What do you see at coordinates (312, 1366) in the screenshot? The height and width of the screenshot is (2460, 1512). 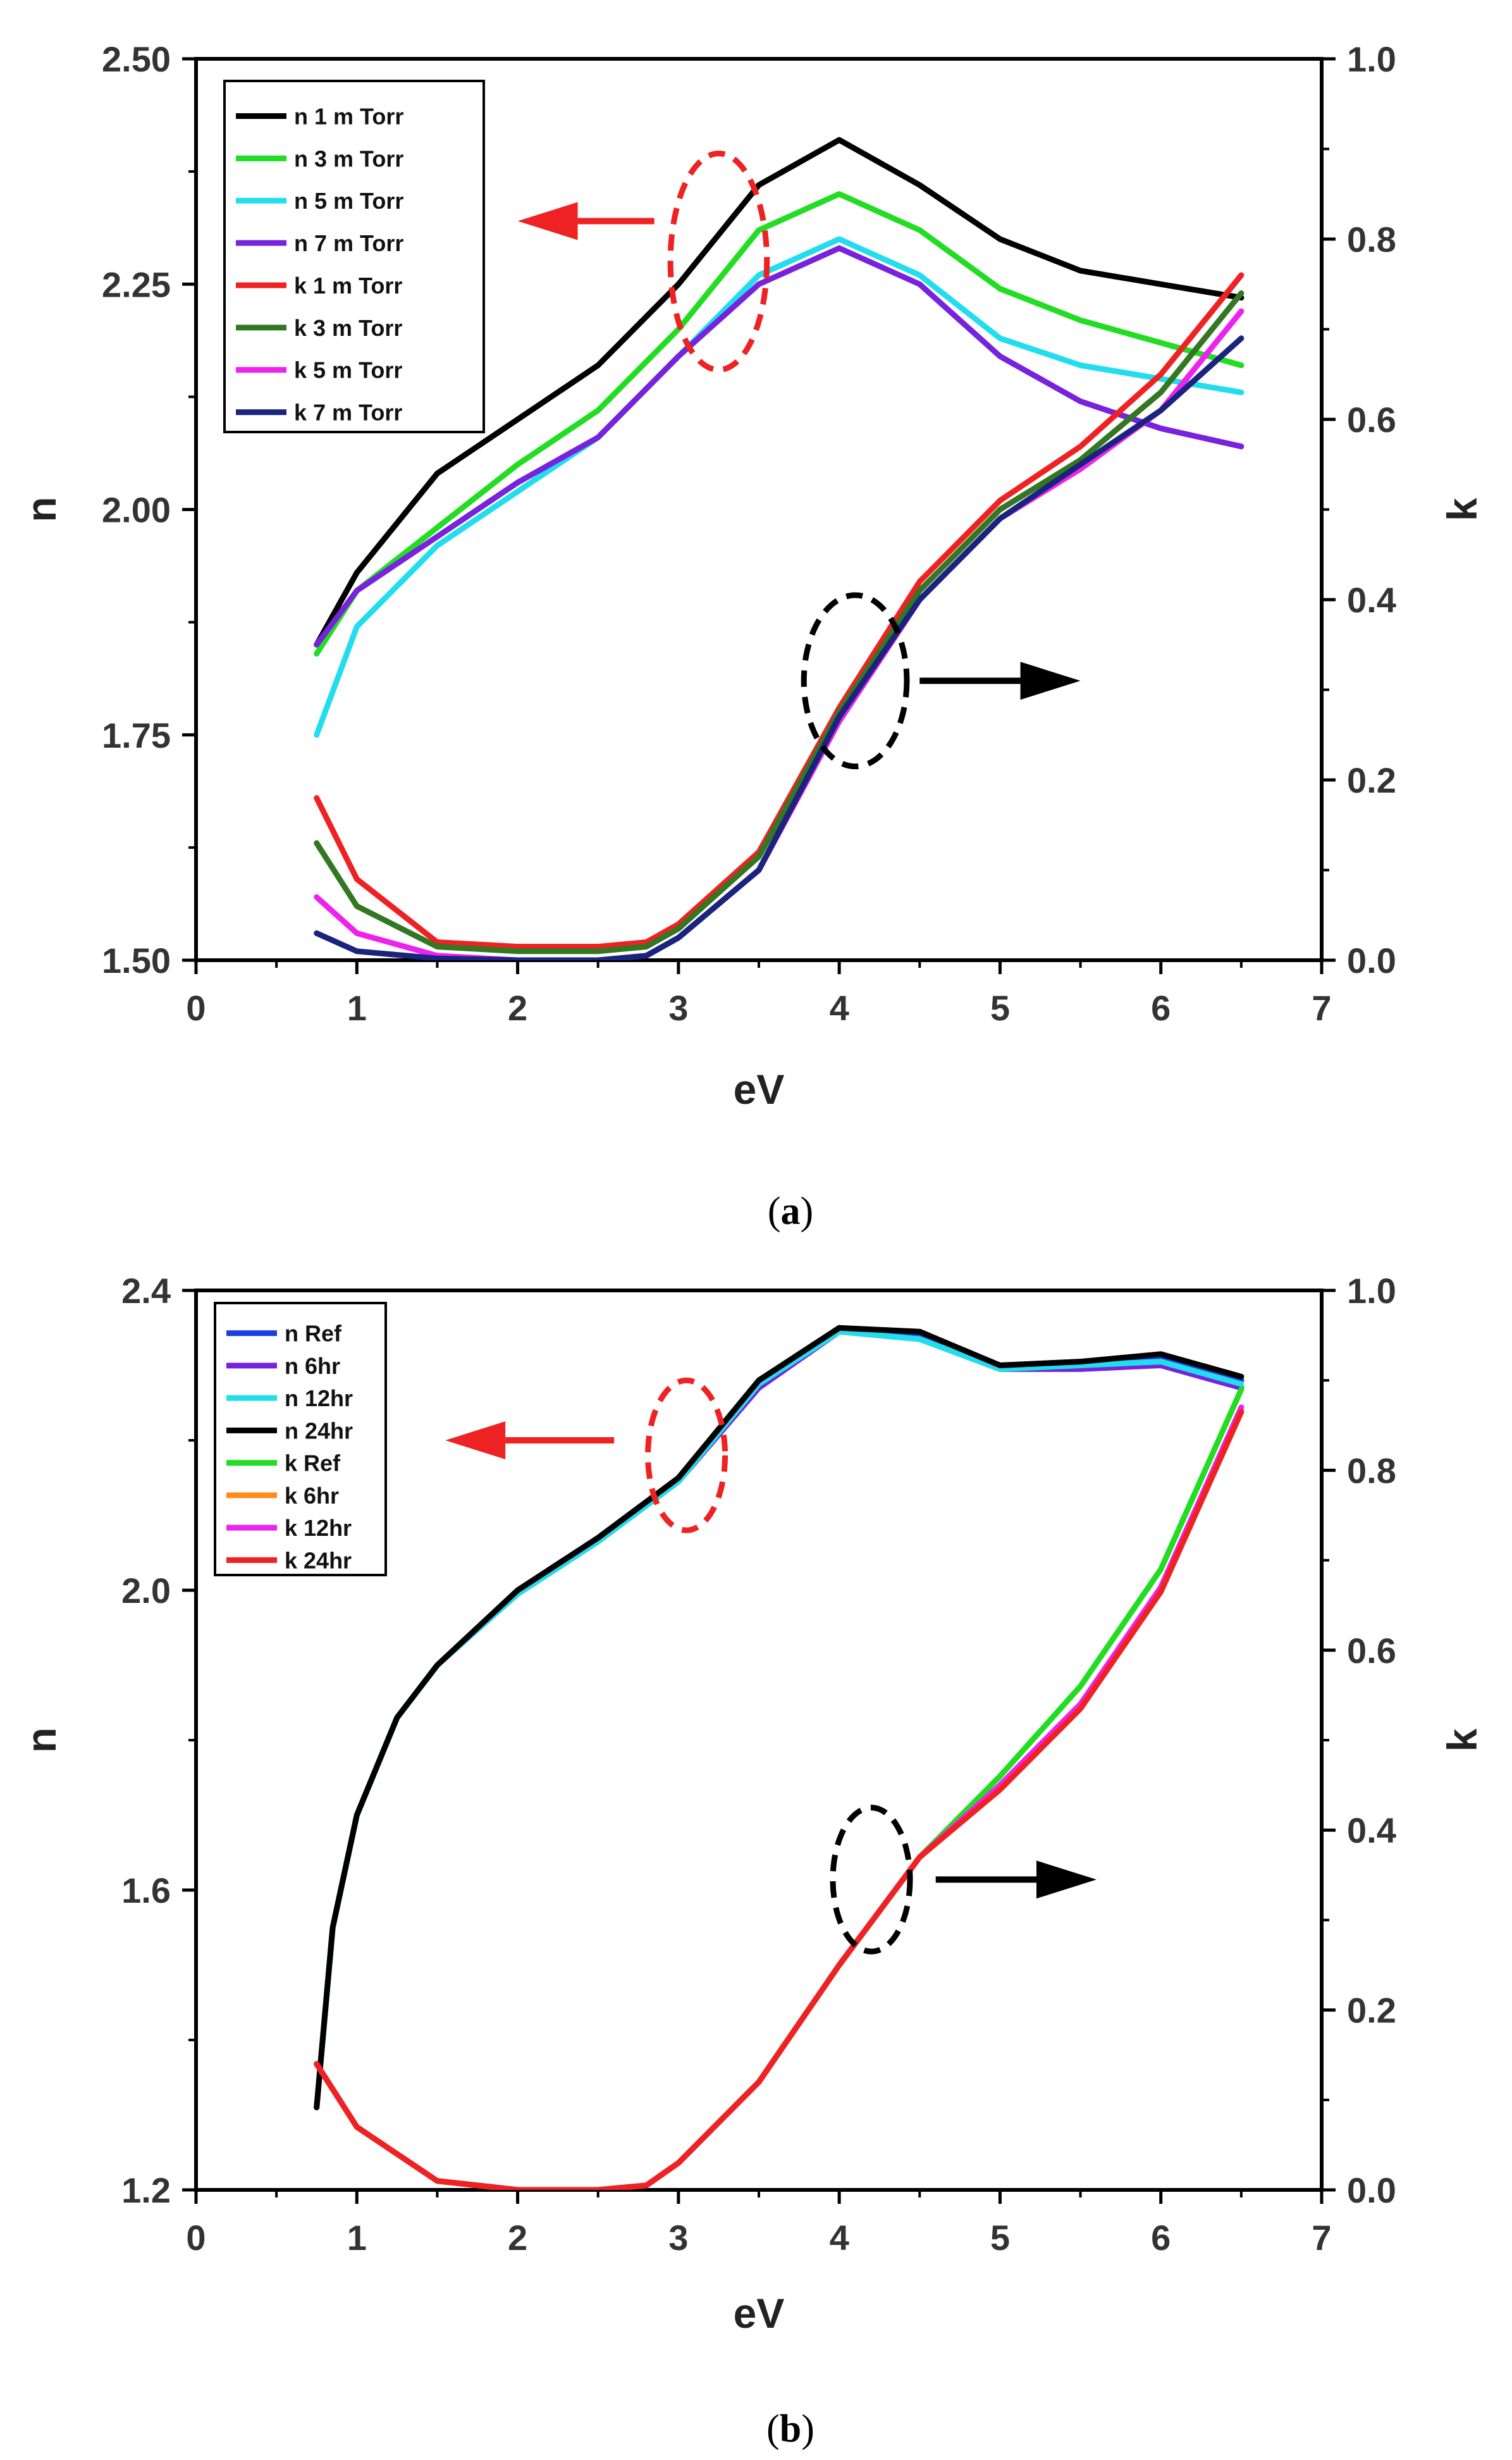 I see `legend-label: n 6hr` at bounding box center [312, 1366].